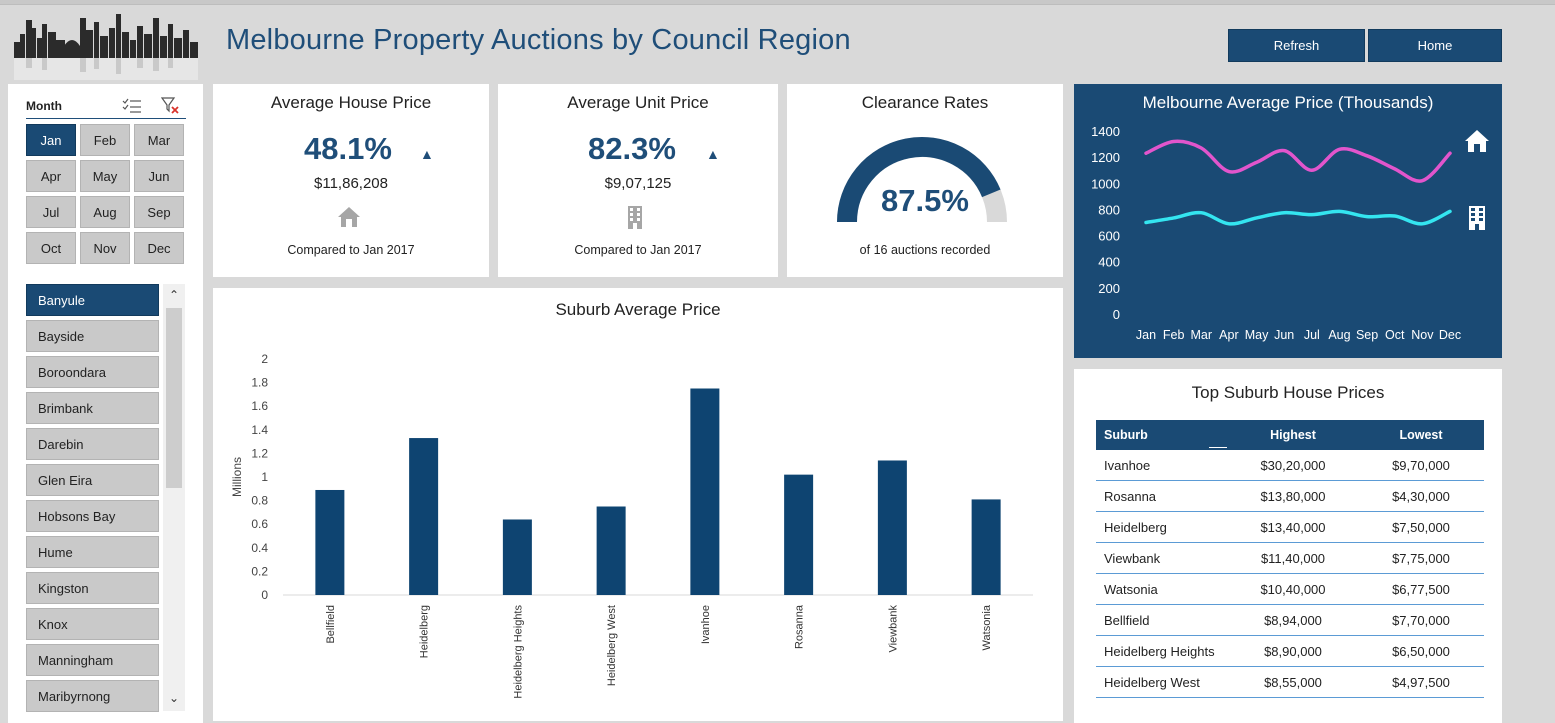 Image resolution: width=1555 pixels, height=723 pixels. I want to click on kpi-unit-title: Average Unit Price, so click(638, 102).